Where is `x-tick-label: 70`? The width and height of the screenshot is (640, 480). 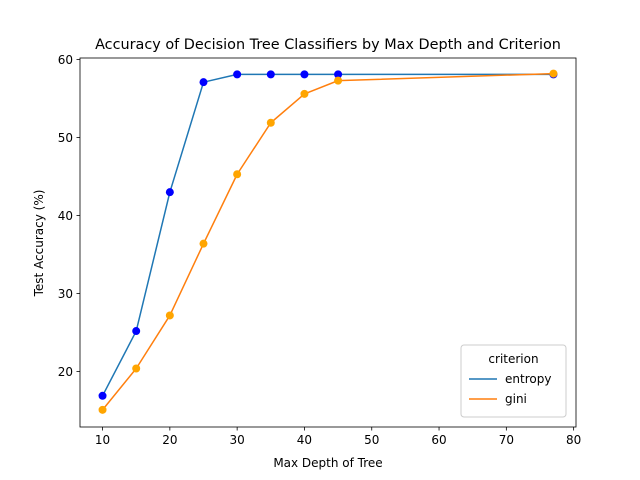 x-tick-label: 70 is located at coordinates (506, 440).